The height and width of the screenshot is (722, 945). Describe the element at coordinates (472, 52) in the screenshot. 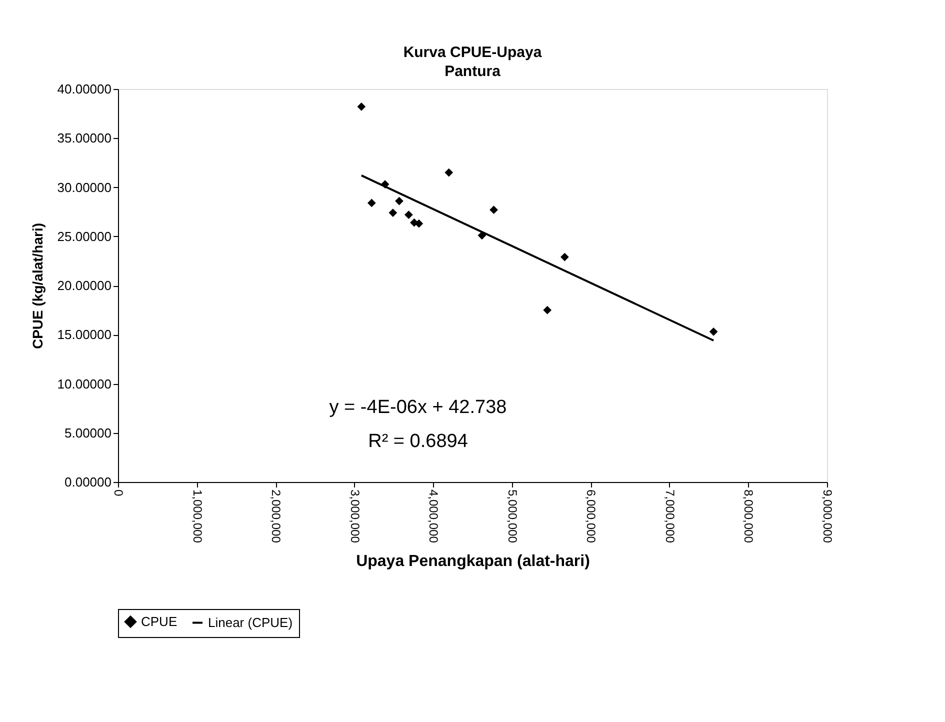

I see `chart-title: Kurva CPUE-Upaya` at that location.